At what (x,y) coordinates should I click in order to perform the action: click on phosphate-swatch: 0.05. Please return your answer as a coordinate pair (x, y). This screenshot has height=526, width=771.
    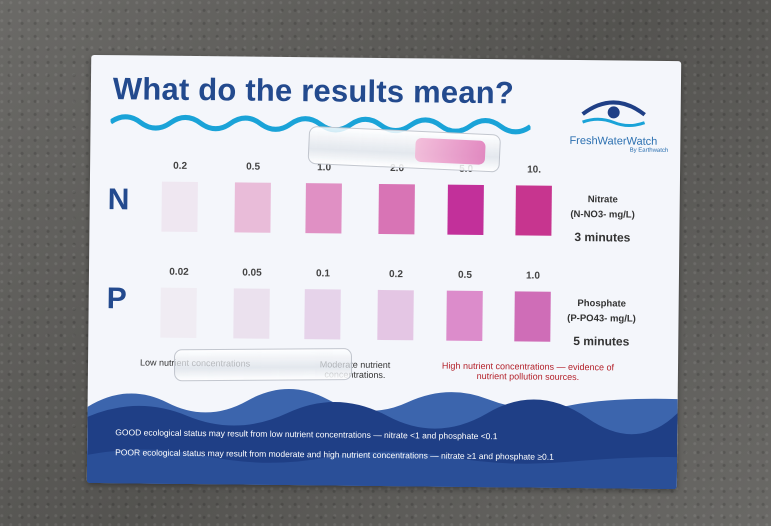
    Looking at the image, I should click on (251, 302).